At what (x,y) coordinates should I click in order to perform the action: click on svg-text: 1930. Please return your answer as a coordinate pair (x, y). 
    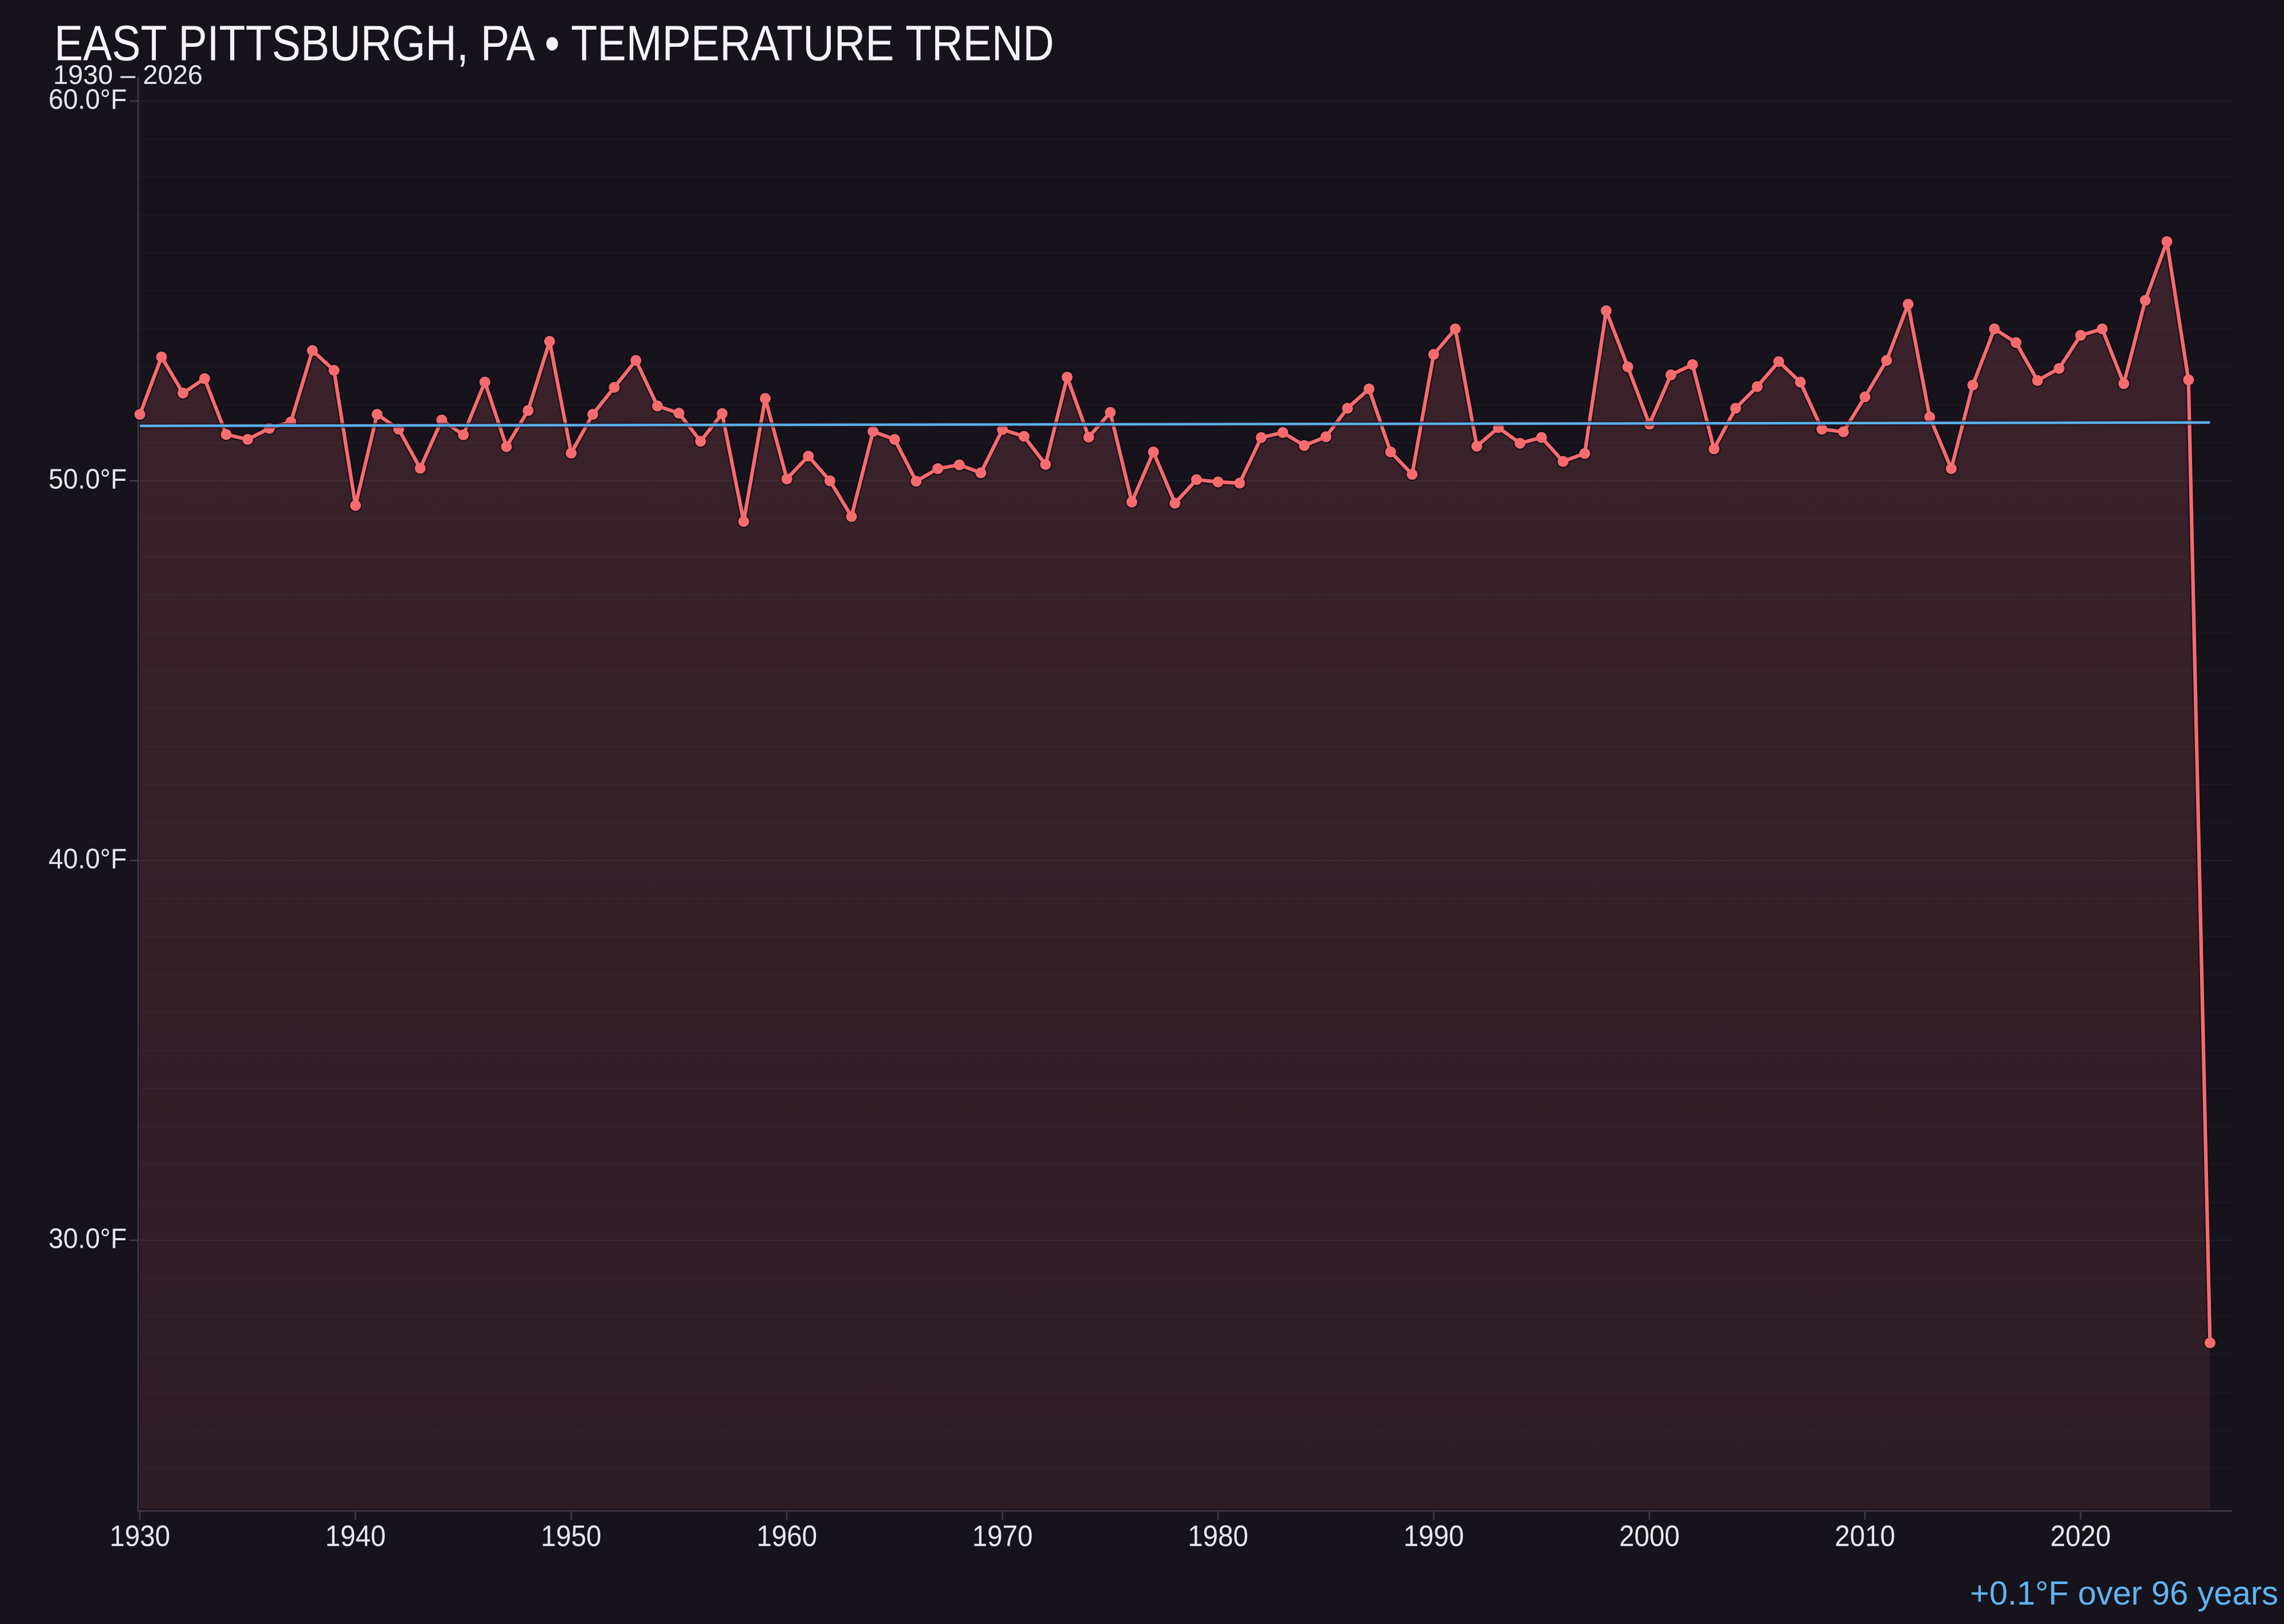
    Looking at the image, I should click on (140, 1536).